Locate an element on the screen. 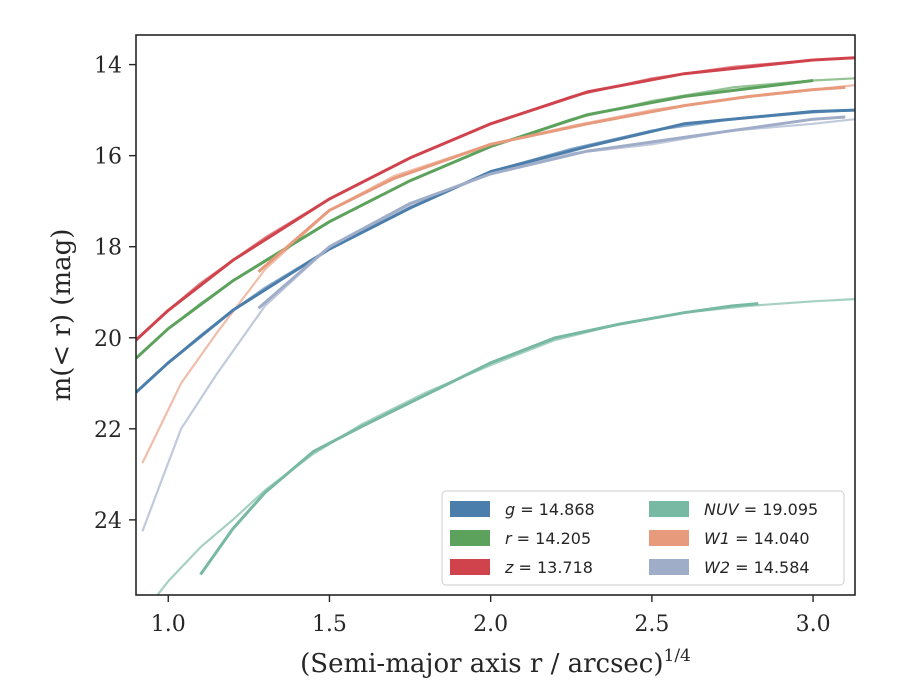  y-tick-label: 24 is located at coordinates (108, 521).